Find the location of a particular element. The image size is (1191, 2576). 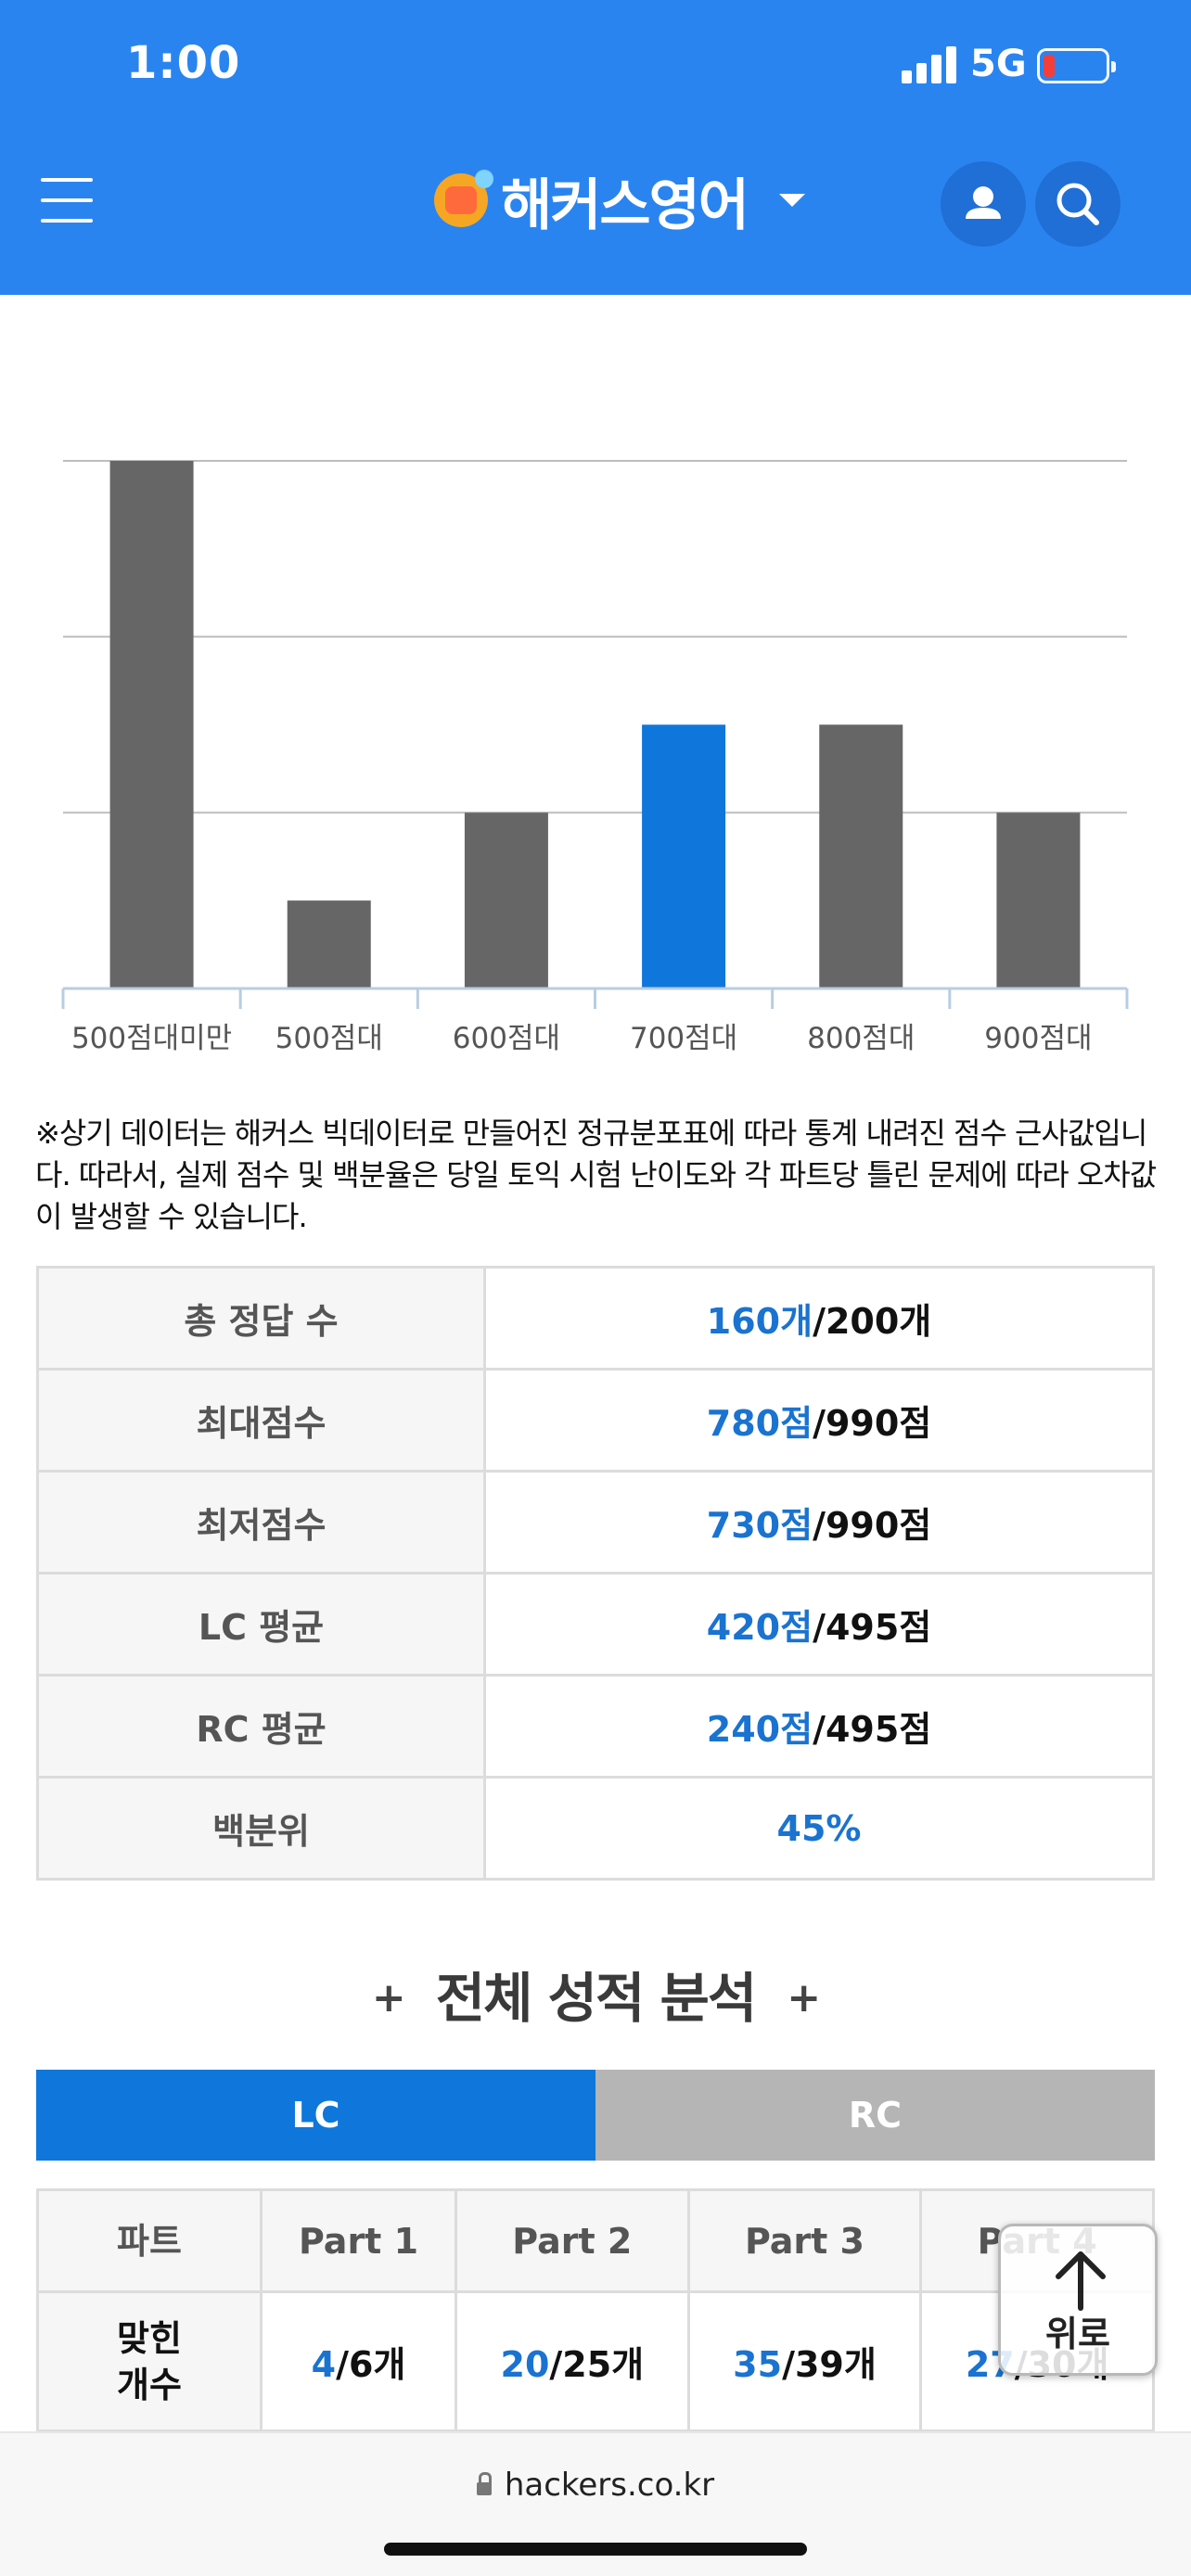

summary-value: 420점 is located at coordinates (759, 1627).